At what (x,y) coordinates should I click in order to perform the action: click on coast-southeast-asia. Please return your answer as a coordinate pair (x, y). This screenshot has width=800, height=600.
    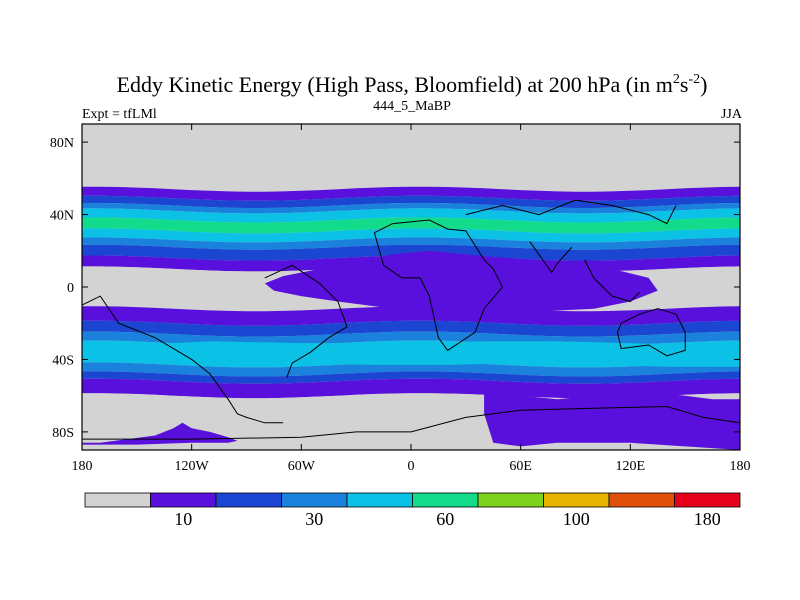
    Looking at the image, I should click on (612, 281).